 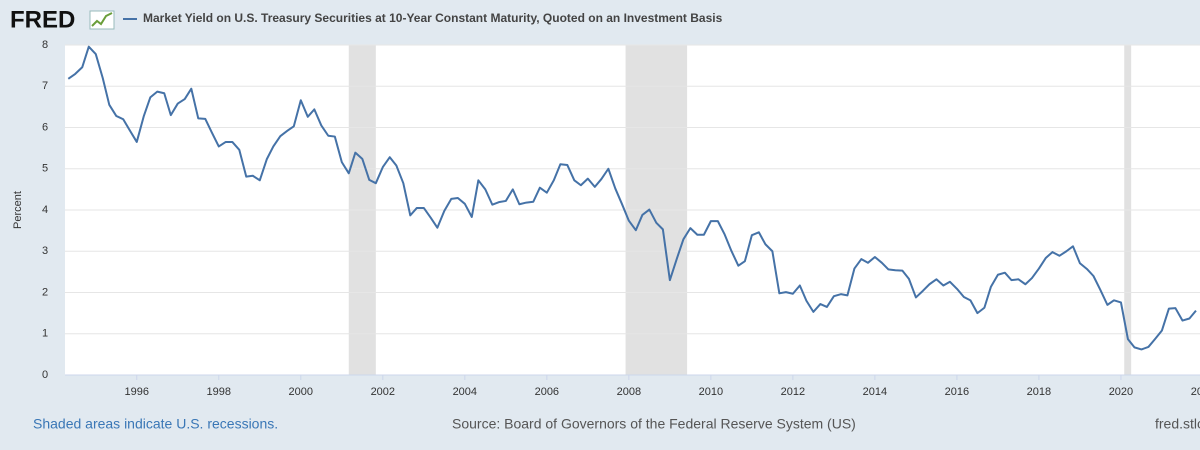 I want to click on x-tick-label: 2020, so click(x=1121, y=392).